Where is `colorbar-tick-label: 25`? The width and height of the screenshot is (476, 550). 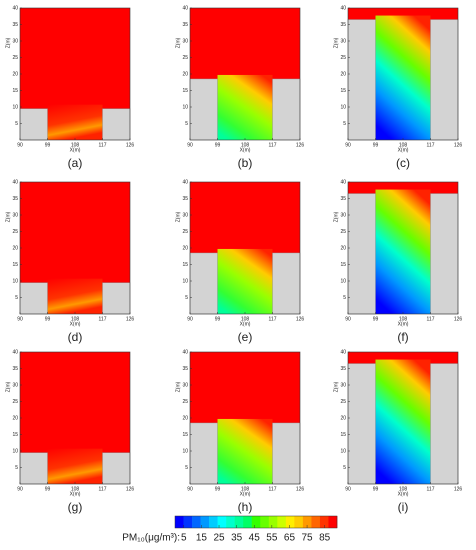 colorbar-tick-label: 25 is located at coordinates (219, 538).